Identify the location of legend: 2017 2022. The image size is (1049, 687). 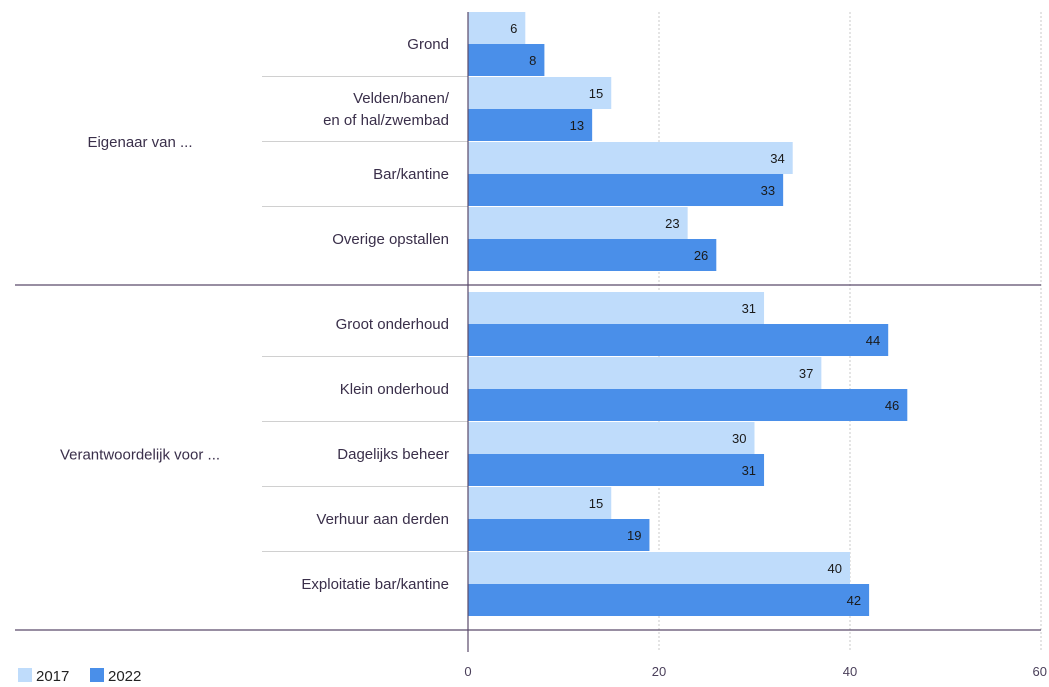
(79, 676).